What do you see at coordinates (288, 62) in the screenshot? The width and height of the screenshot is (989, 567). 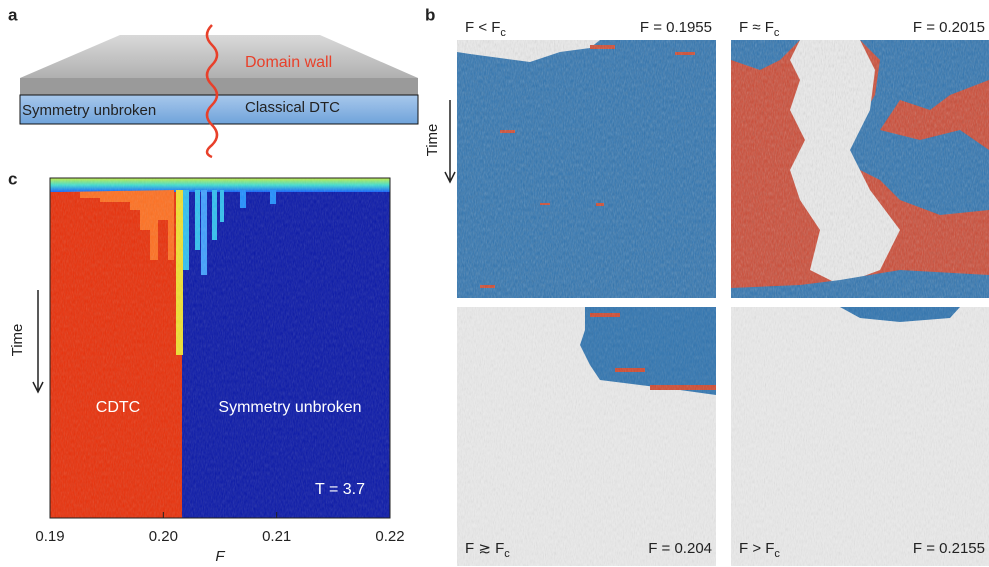 I see `annotation: Domain wall` at bounding box center [288, 62].